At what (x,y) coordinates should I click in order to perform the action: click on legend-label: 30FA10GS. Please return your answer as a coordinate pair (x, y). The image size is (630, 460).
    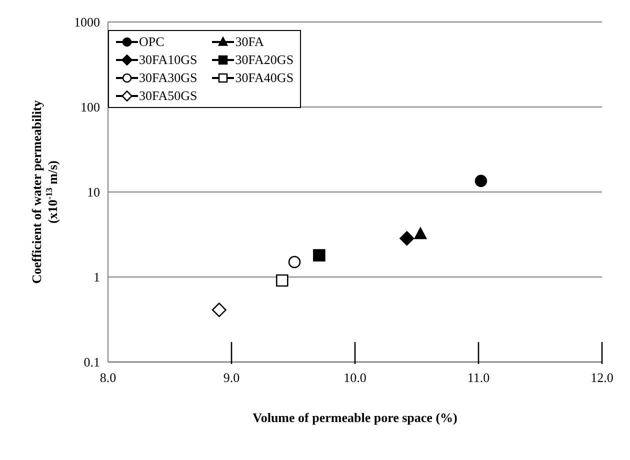
    Looking at the image, I should click on (168, 60).